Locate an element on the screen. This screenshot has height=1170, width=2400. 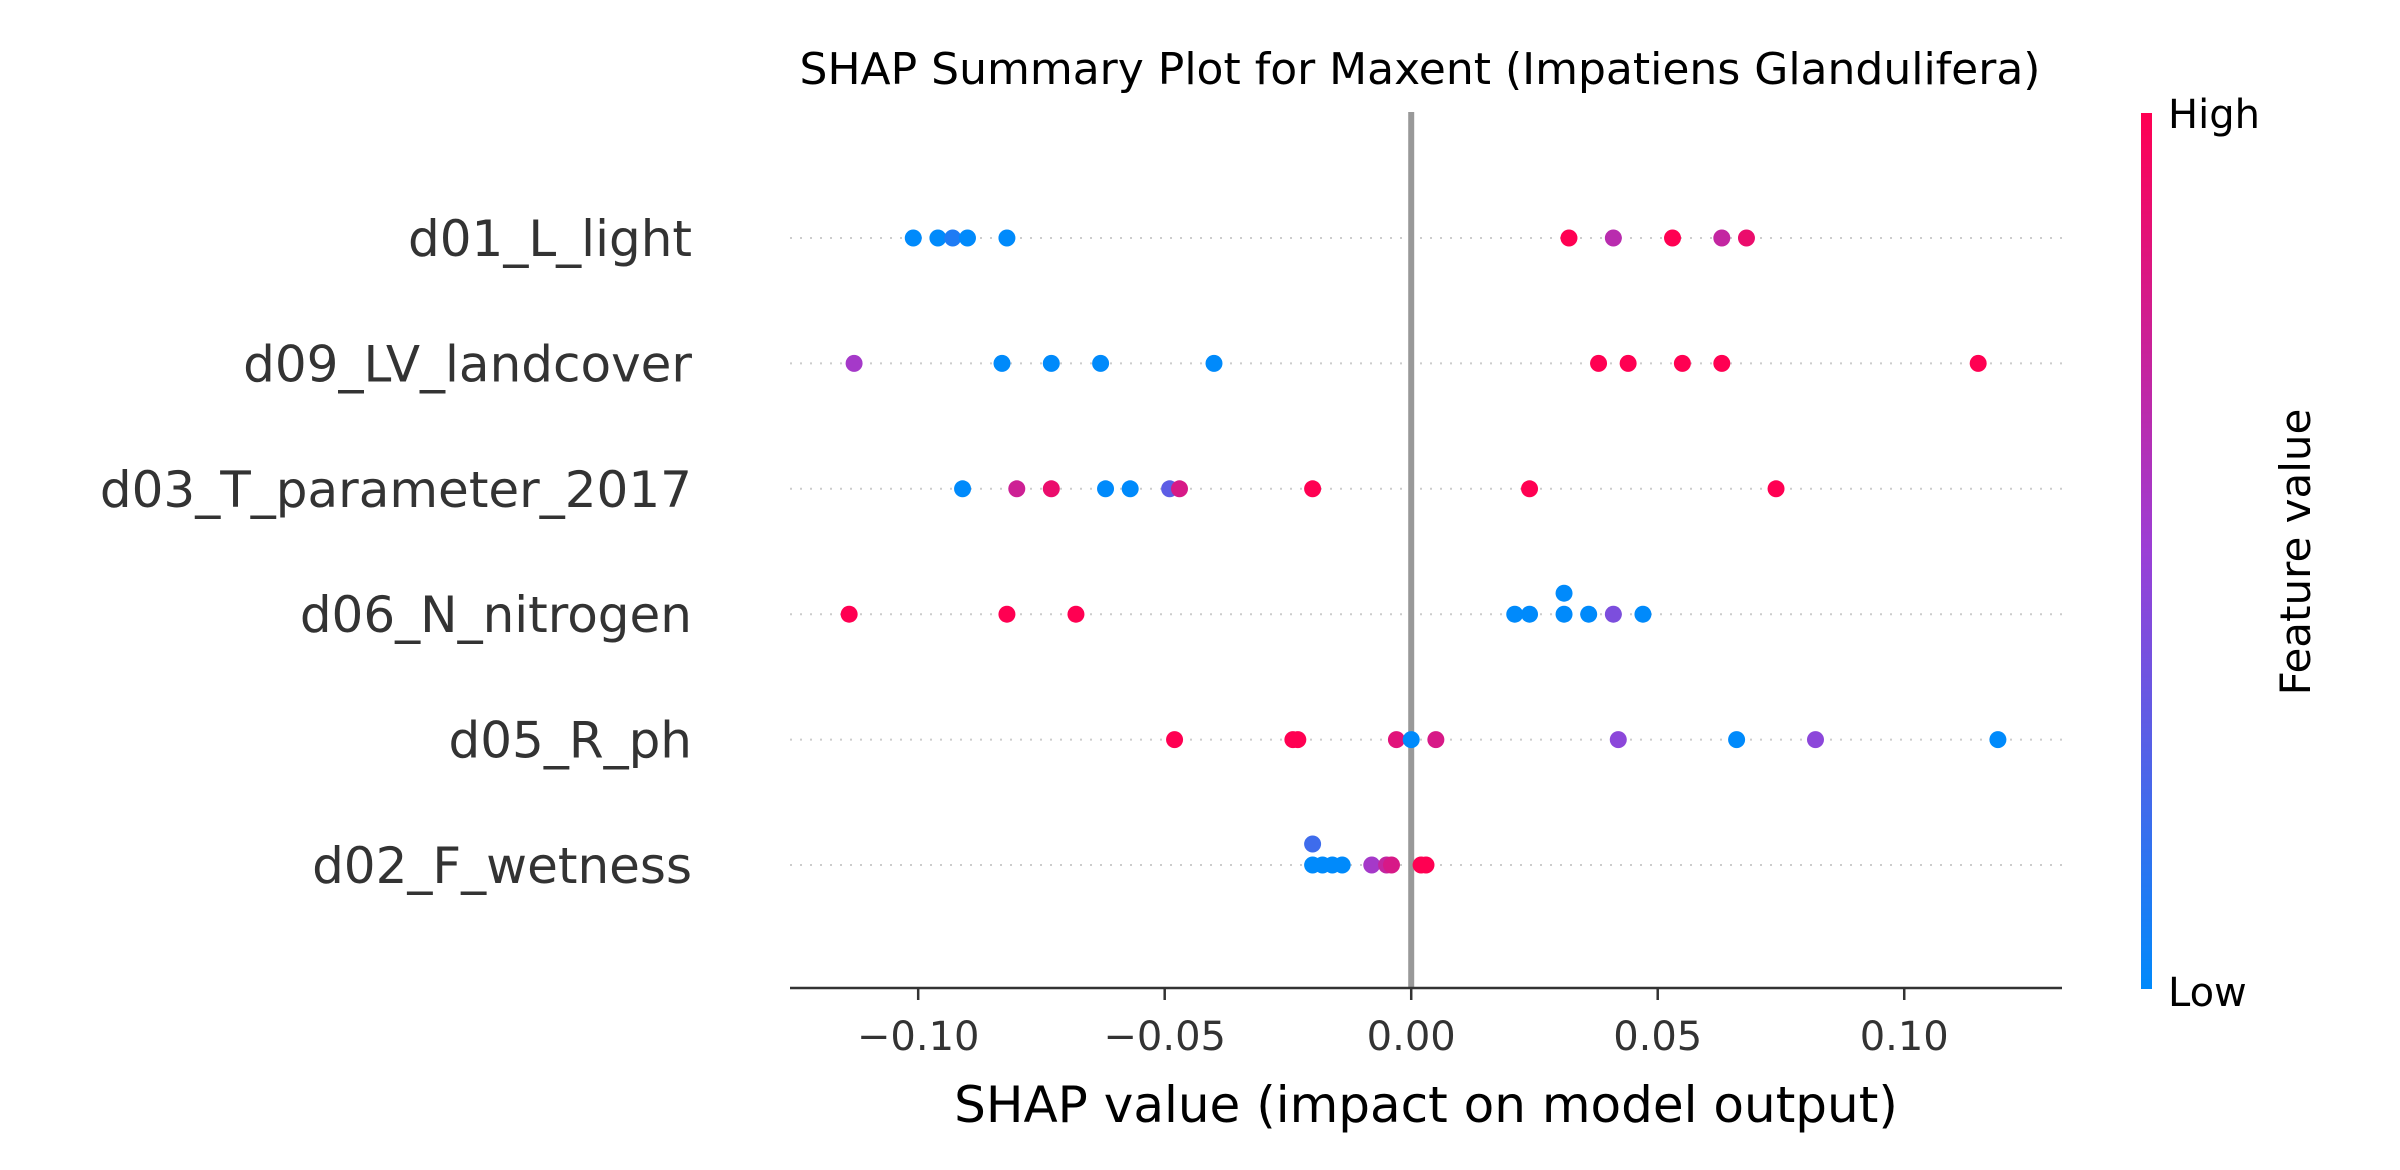
x-tick-label: −0.10 is located at coordinates (918, 1037).